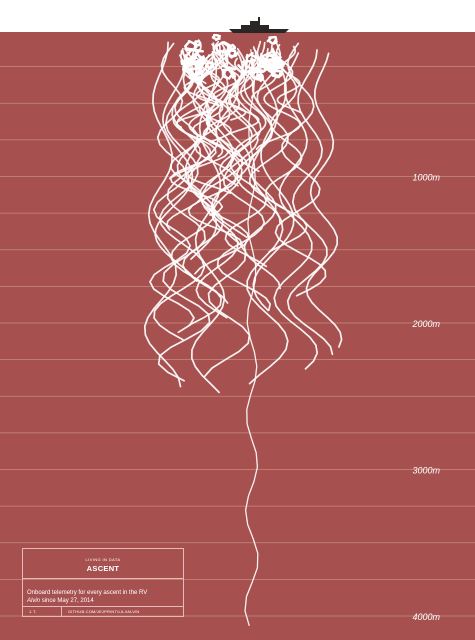 This screenshot has height=640, width=475. I want to click on depth-label: 3000m, so click(426, 471).